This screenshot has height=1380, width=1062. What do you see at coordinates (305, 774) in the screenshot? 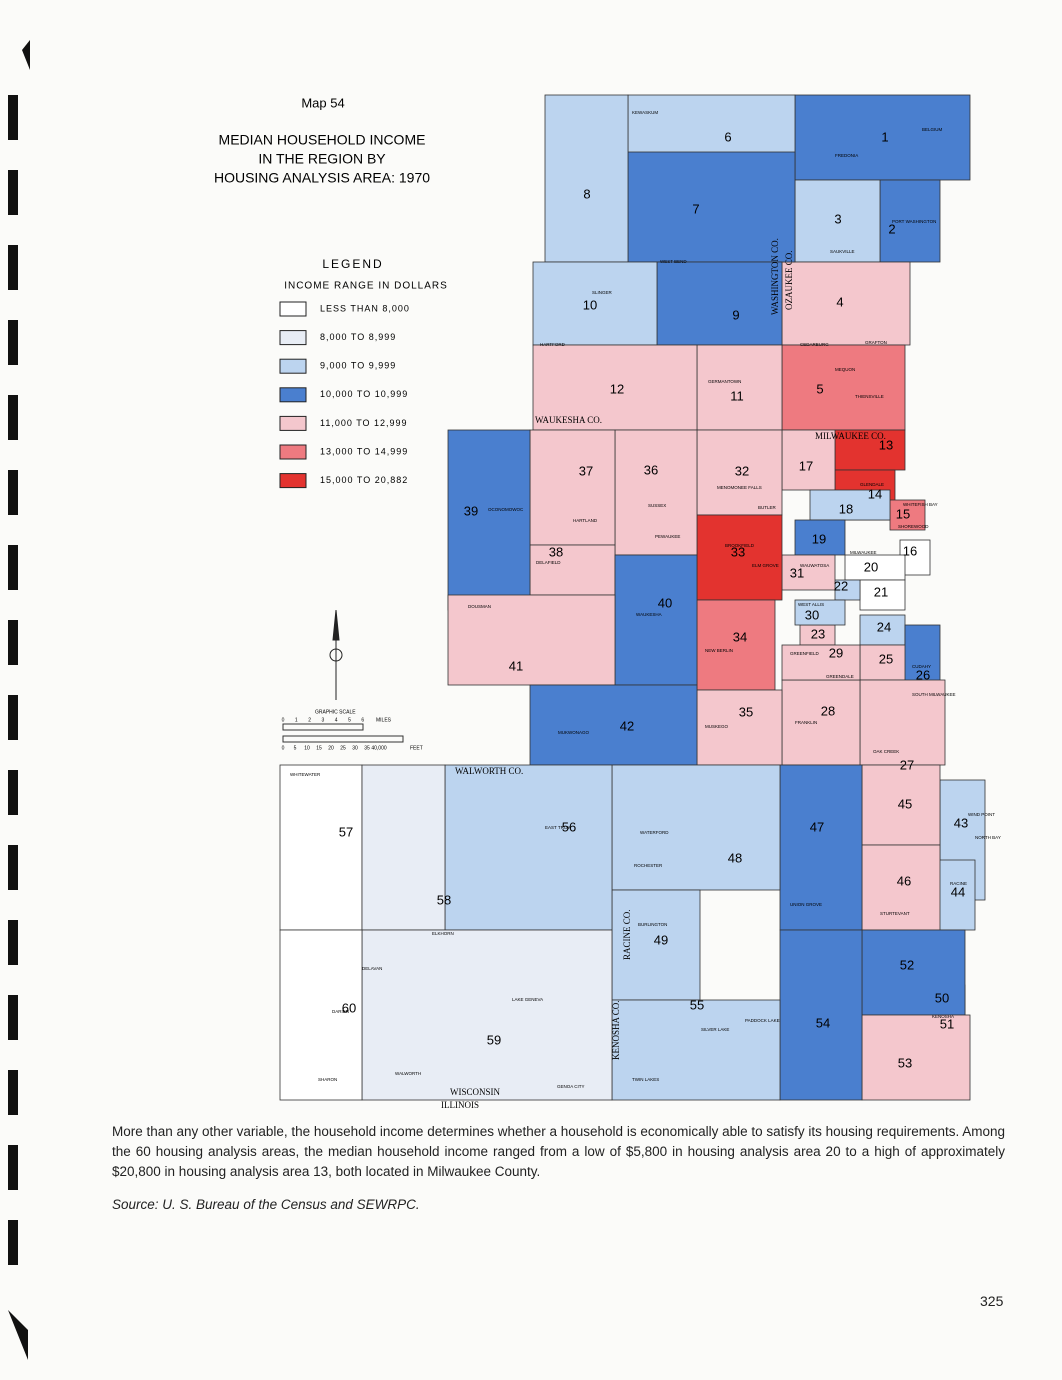
I see `place-name: WHITEWATER` at bounding box center [305, 774].